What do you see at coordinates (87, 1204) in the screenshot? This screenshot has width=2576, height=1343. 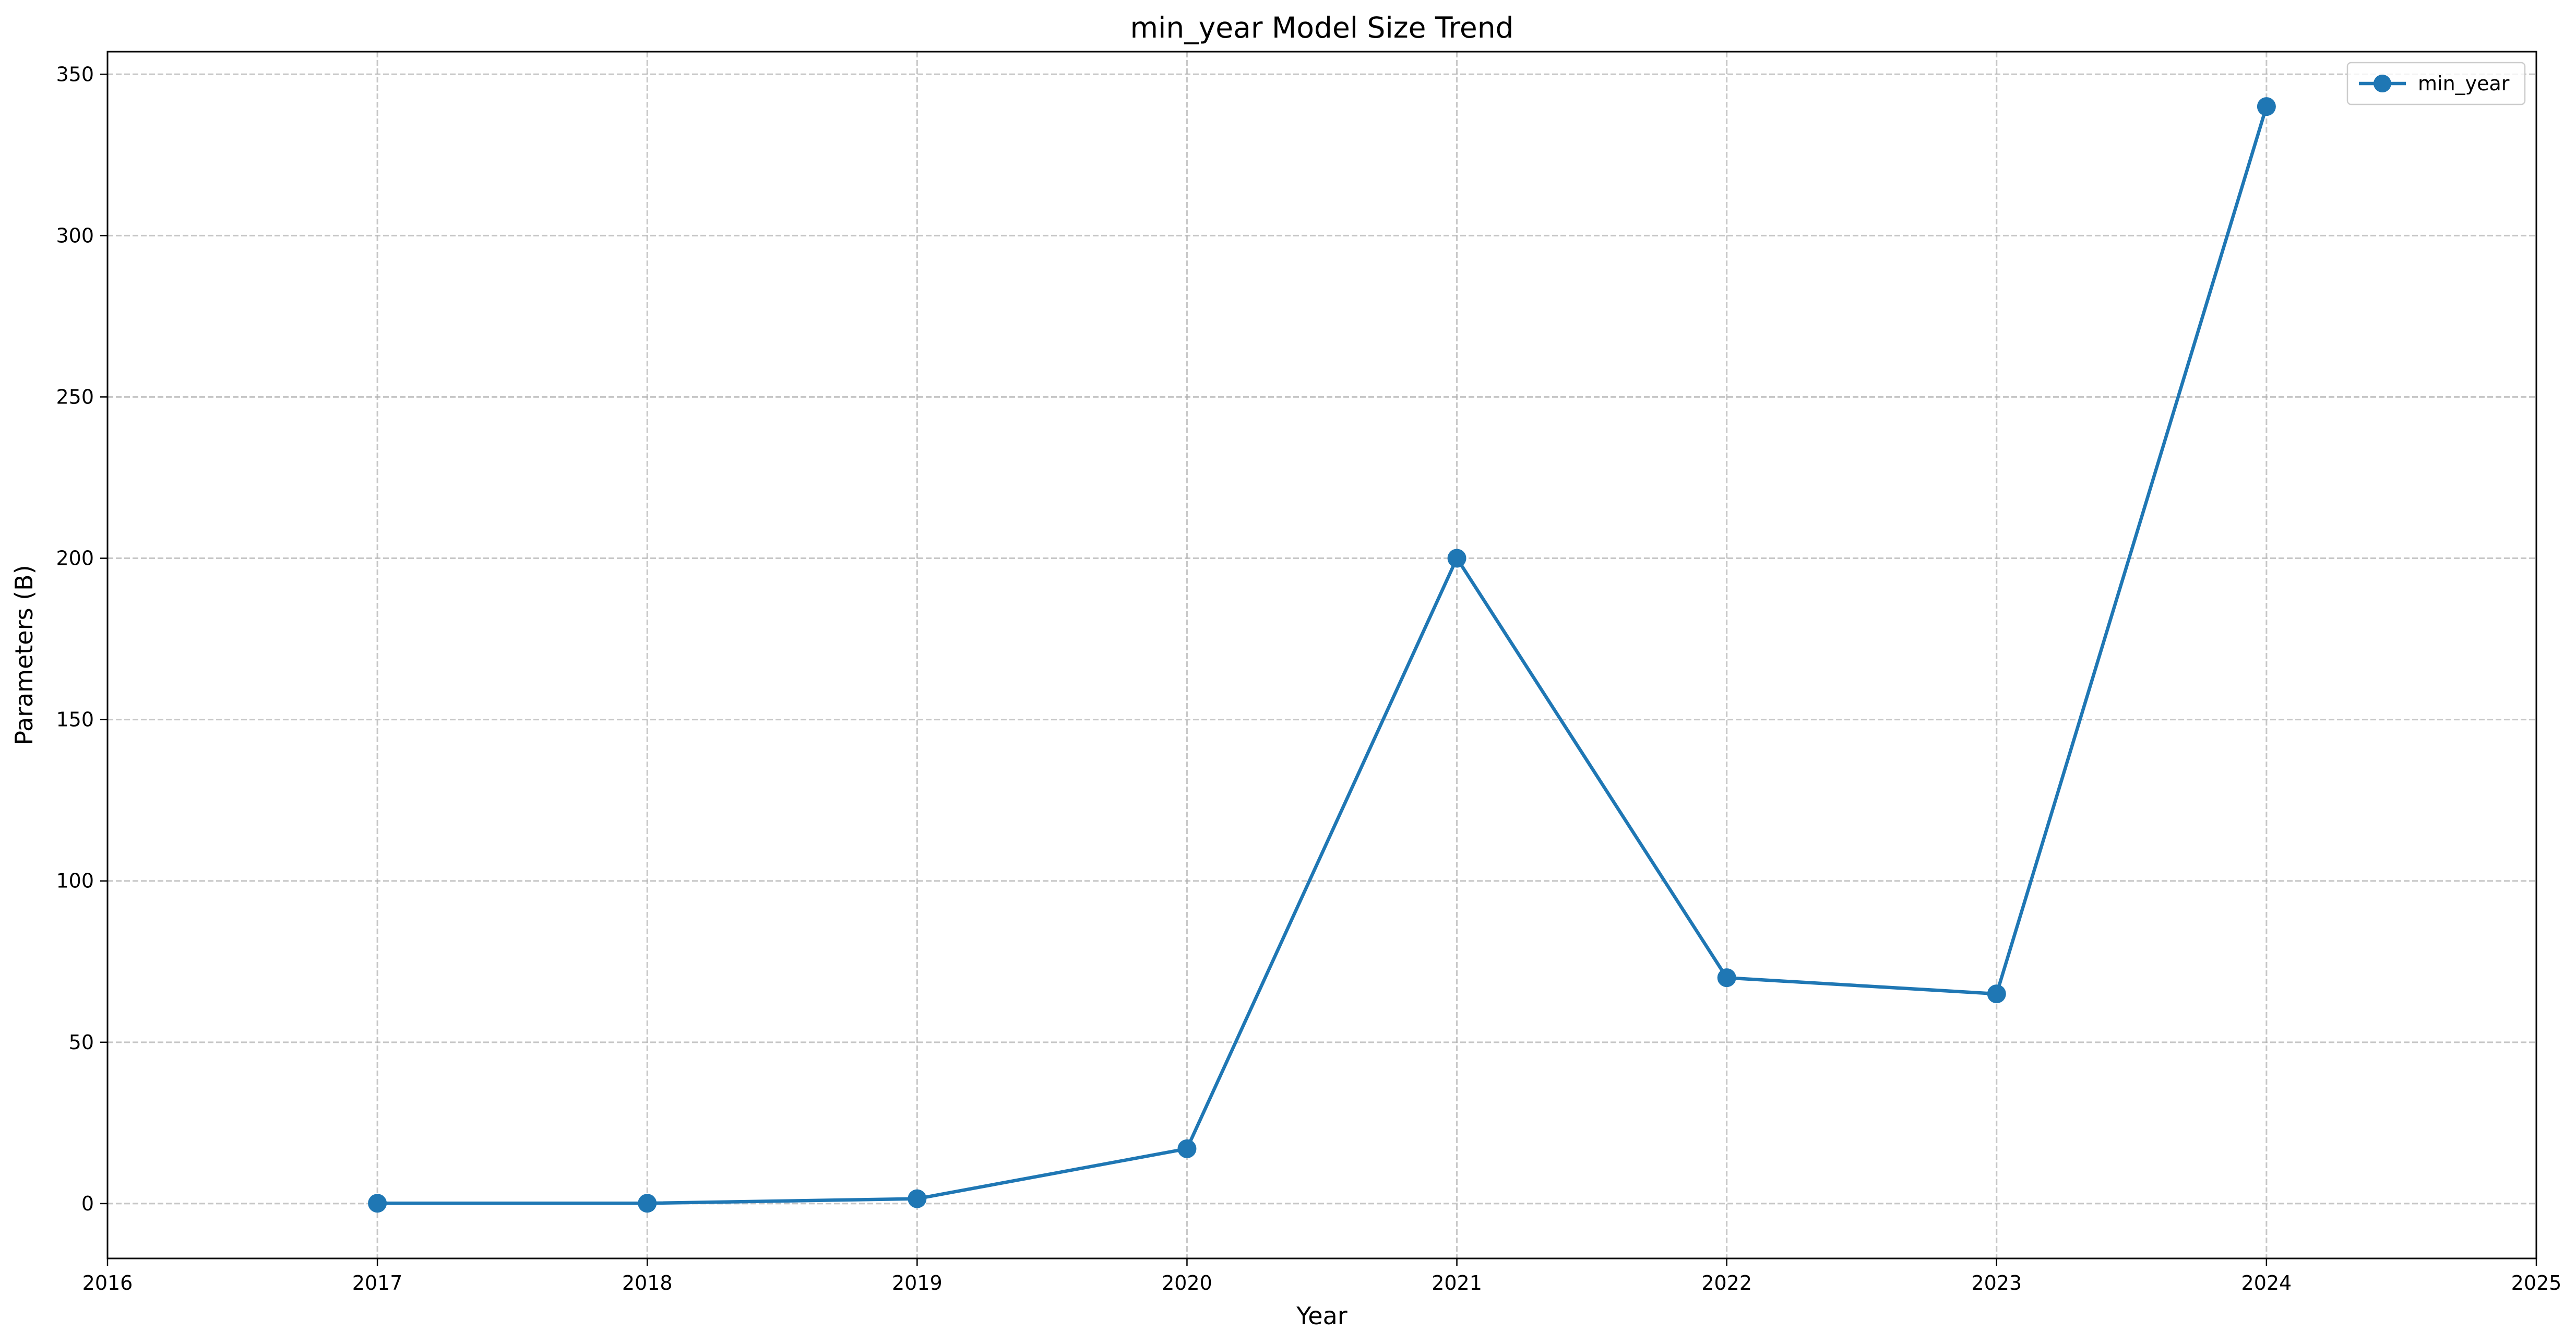 I see `y-tick-label: 0` at bounding box center [87, 1204].